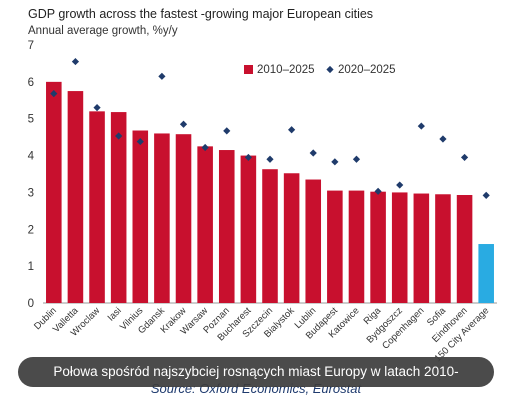  What do you see at coordinates (248, 69) in the screenshot?
I see `legend-swatch-bar` at bounding box center [248, 69].